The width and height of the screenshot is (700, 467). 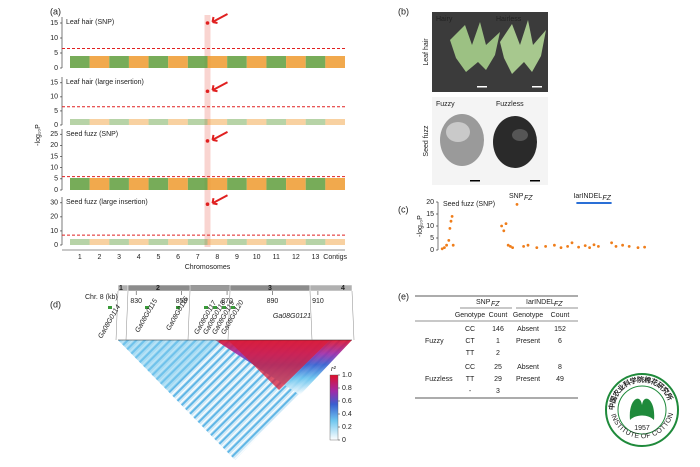 What do you see at coordinates (158, 257) in the screenshot?
I see `x-tick-label: 5` at bounding box center [158, 257].